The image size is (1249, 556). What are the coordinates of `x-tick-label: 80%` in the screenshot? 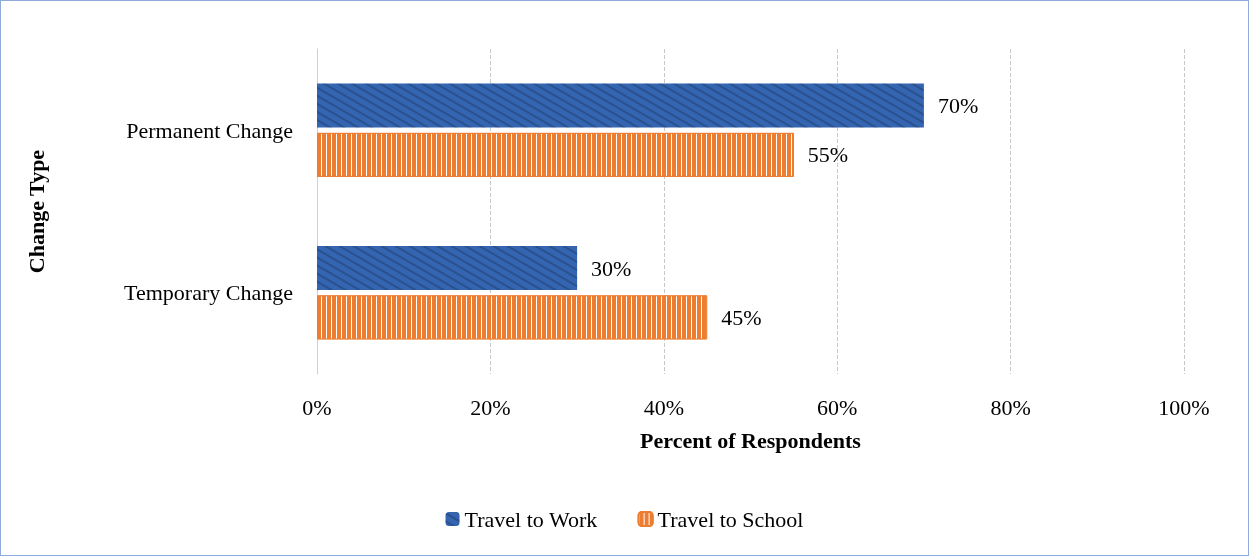 It's located at (1010, 407).